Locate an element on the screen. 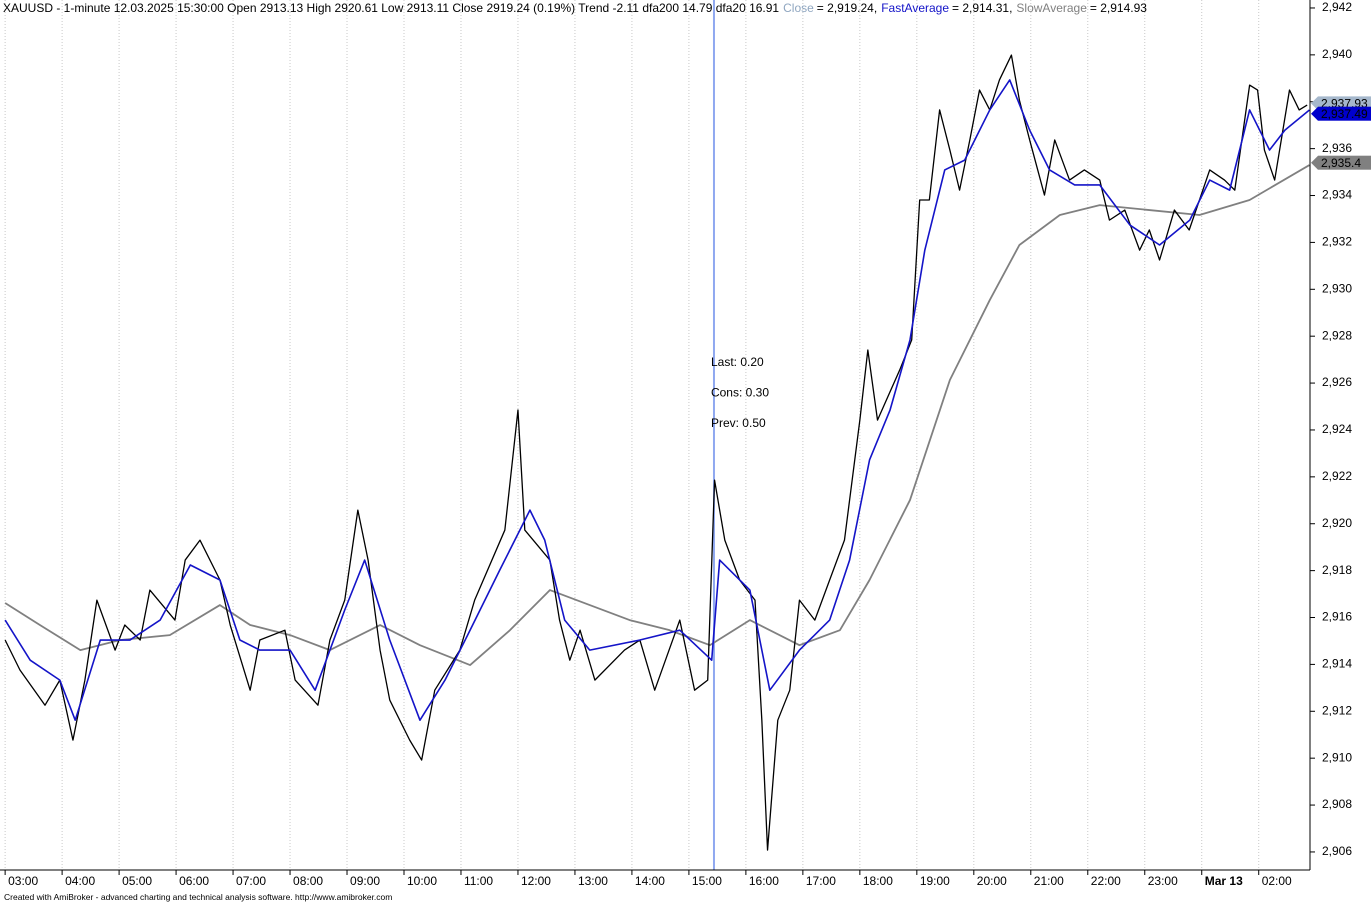 The height and width of the screenshot is (903, 1371). x-tick-label: 12:00 is located at coordinates (536, 881).